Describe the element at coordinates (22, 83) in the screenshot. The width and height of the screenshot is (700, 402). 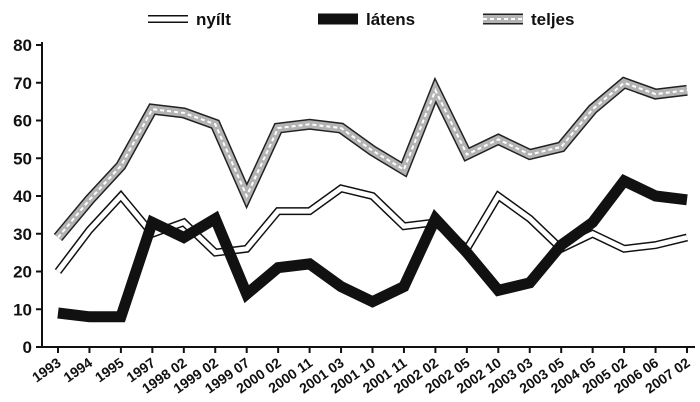
I see `y-tick-label: 70` at that location.